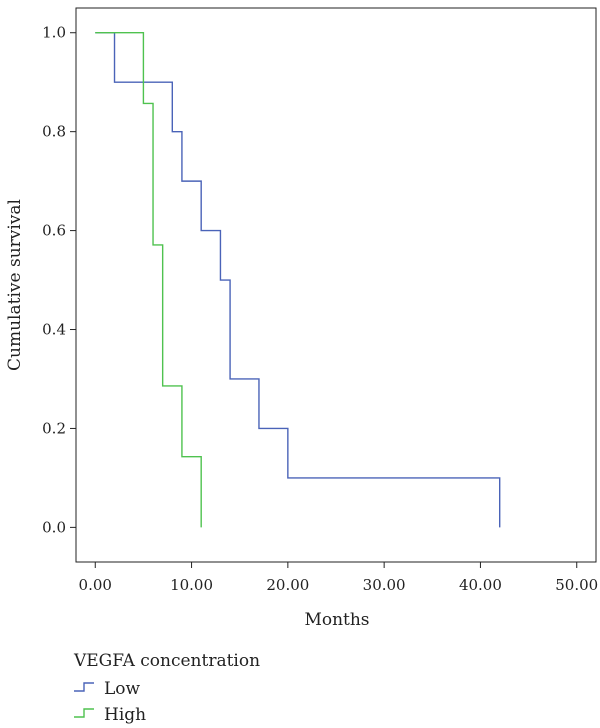  What do you see at coordinates (576, 585) in the screenshot?
I see `x-tick-label: 50.00` at bounding box center [576, 585].